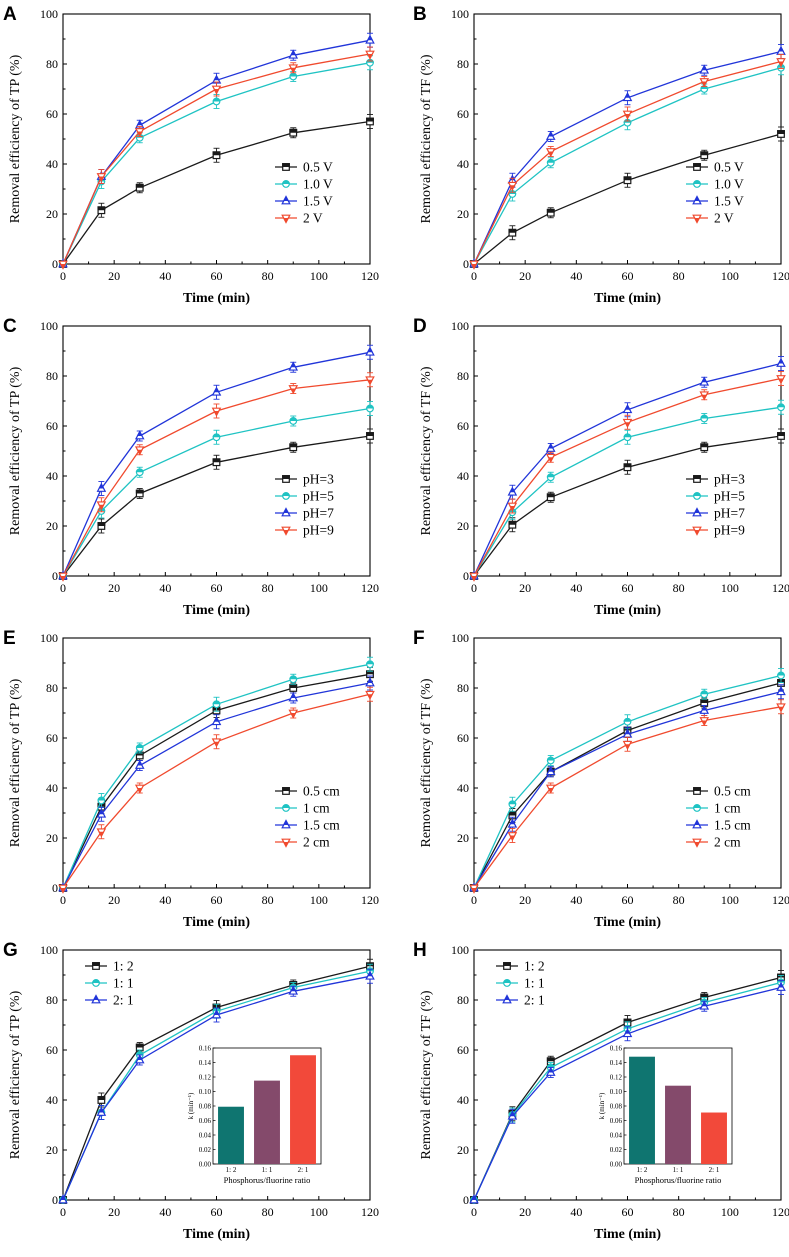 The image size is (789, 1257). I want to click on inset-y-tick-label: 0.14, so click(205, 1063).